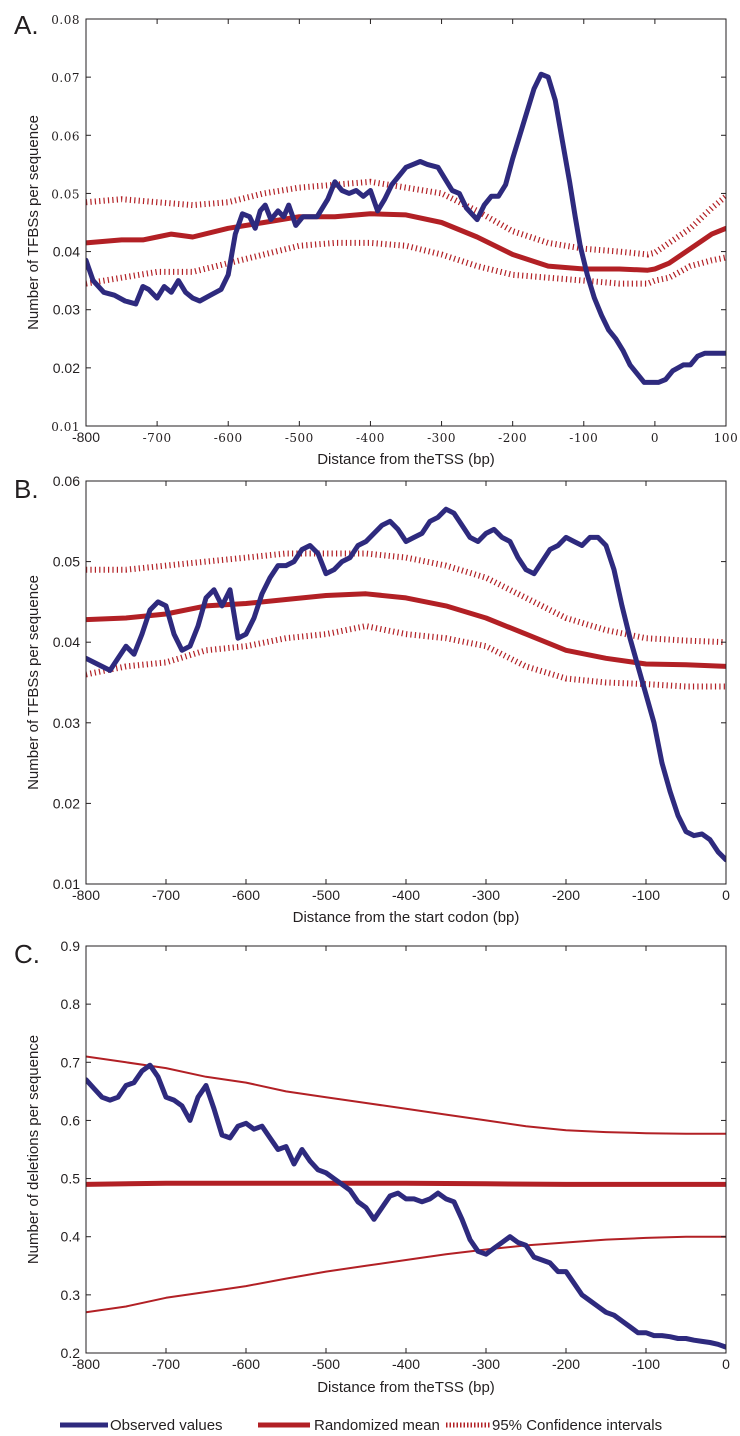 This screenshot has width=740, height=1436. I want to click on panel-a-ylabel: Number of TFBSs per sequence, so click(33, 222).